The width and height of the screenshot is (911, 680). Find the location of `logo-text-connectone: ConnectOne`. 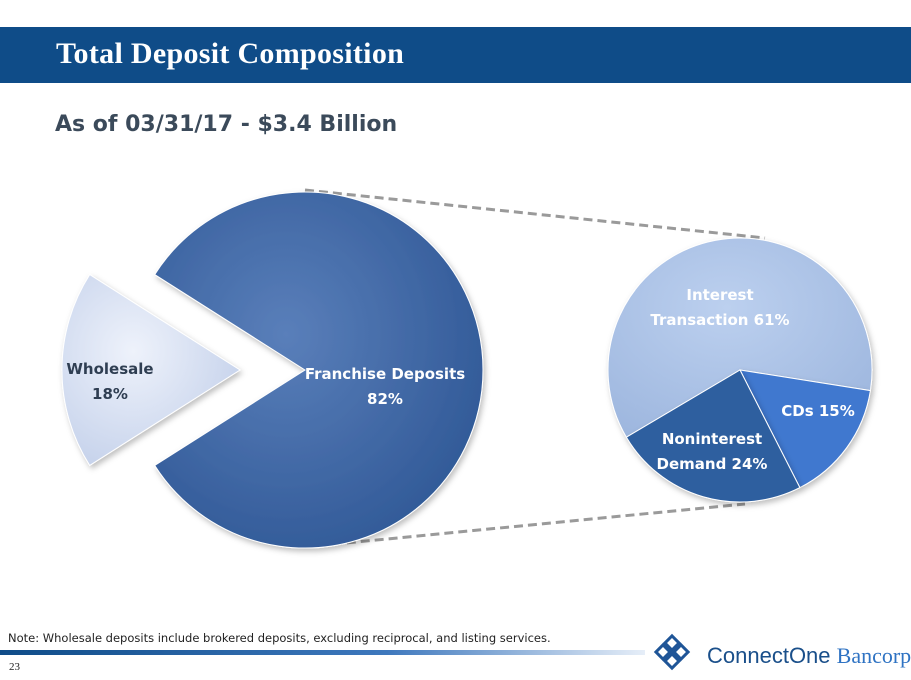

logo-text-connectone: ConnectOne is located at coordinates (769, 655).